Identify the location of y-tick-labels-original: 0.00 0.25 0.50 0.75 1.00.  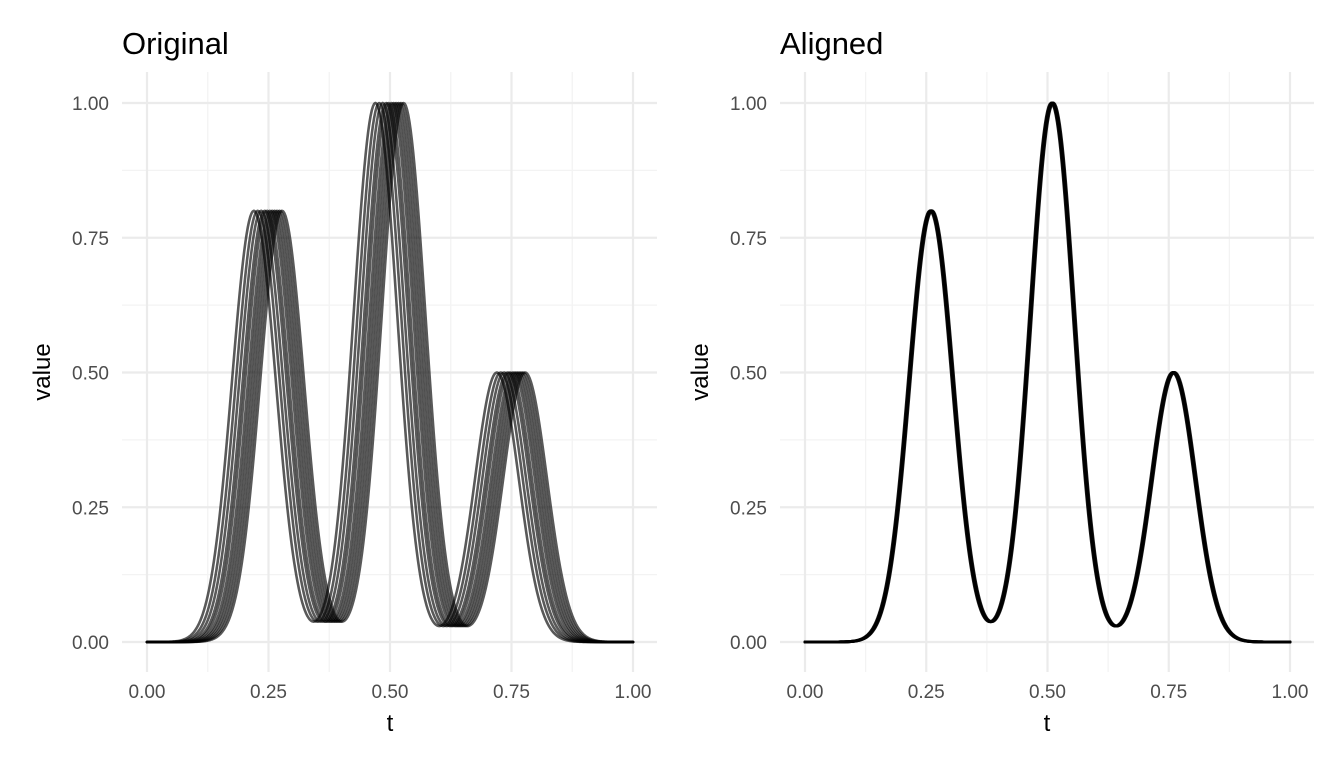
(90, 374).